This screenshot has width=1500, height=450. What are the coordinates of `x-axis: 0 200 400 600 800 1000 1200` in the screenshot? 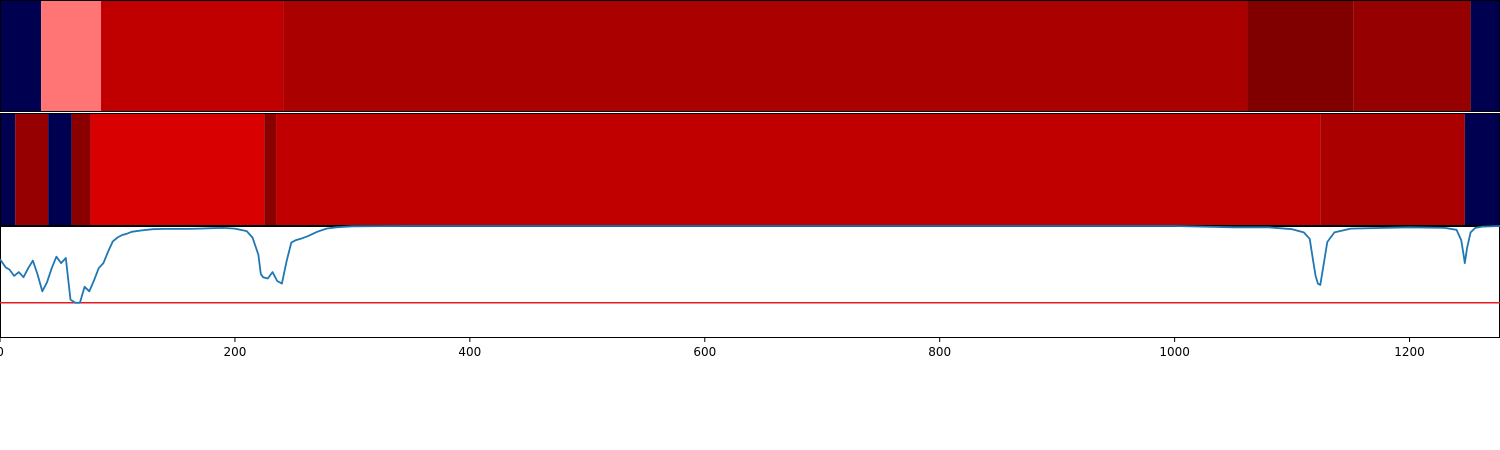 It's located at (712, 348).